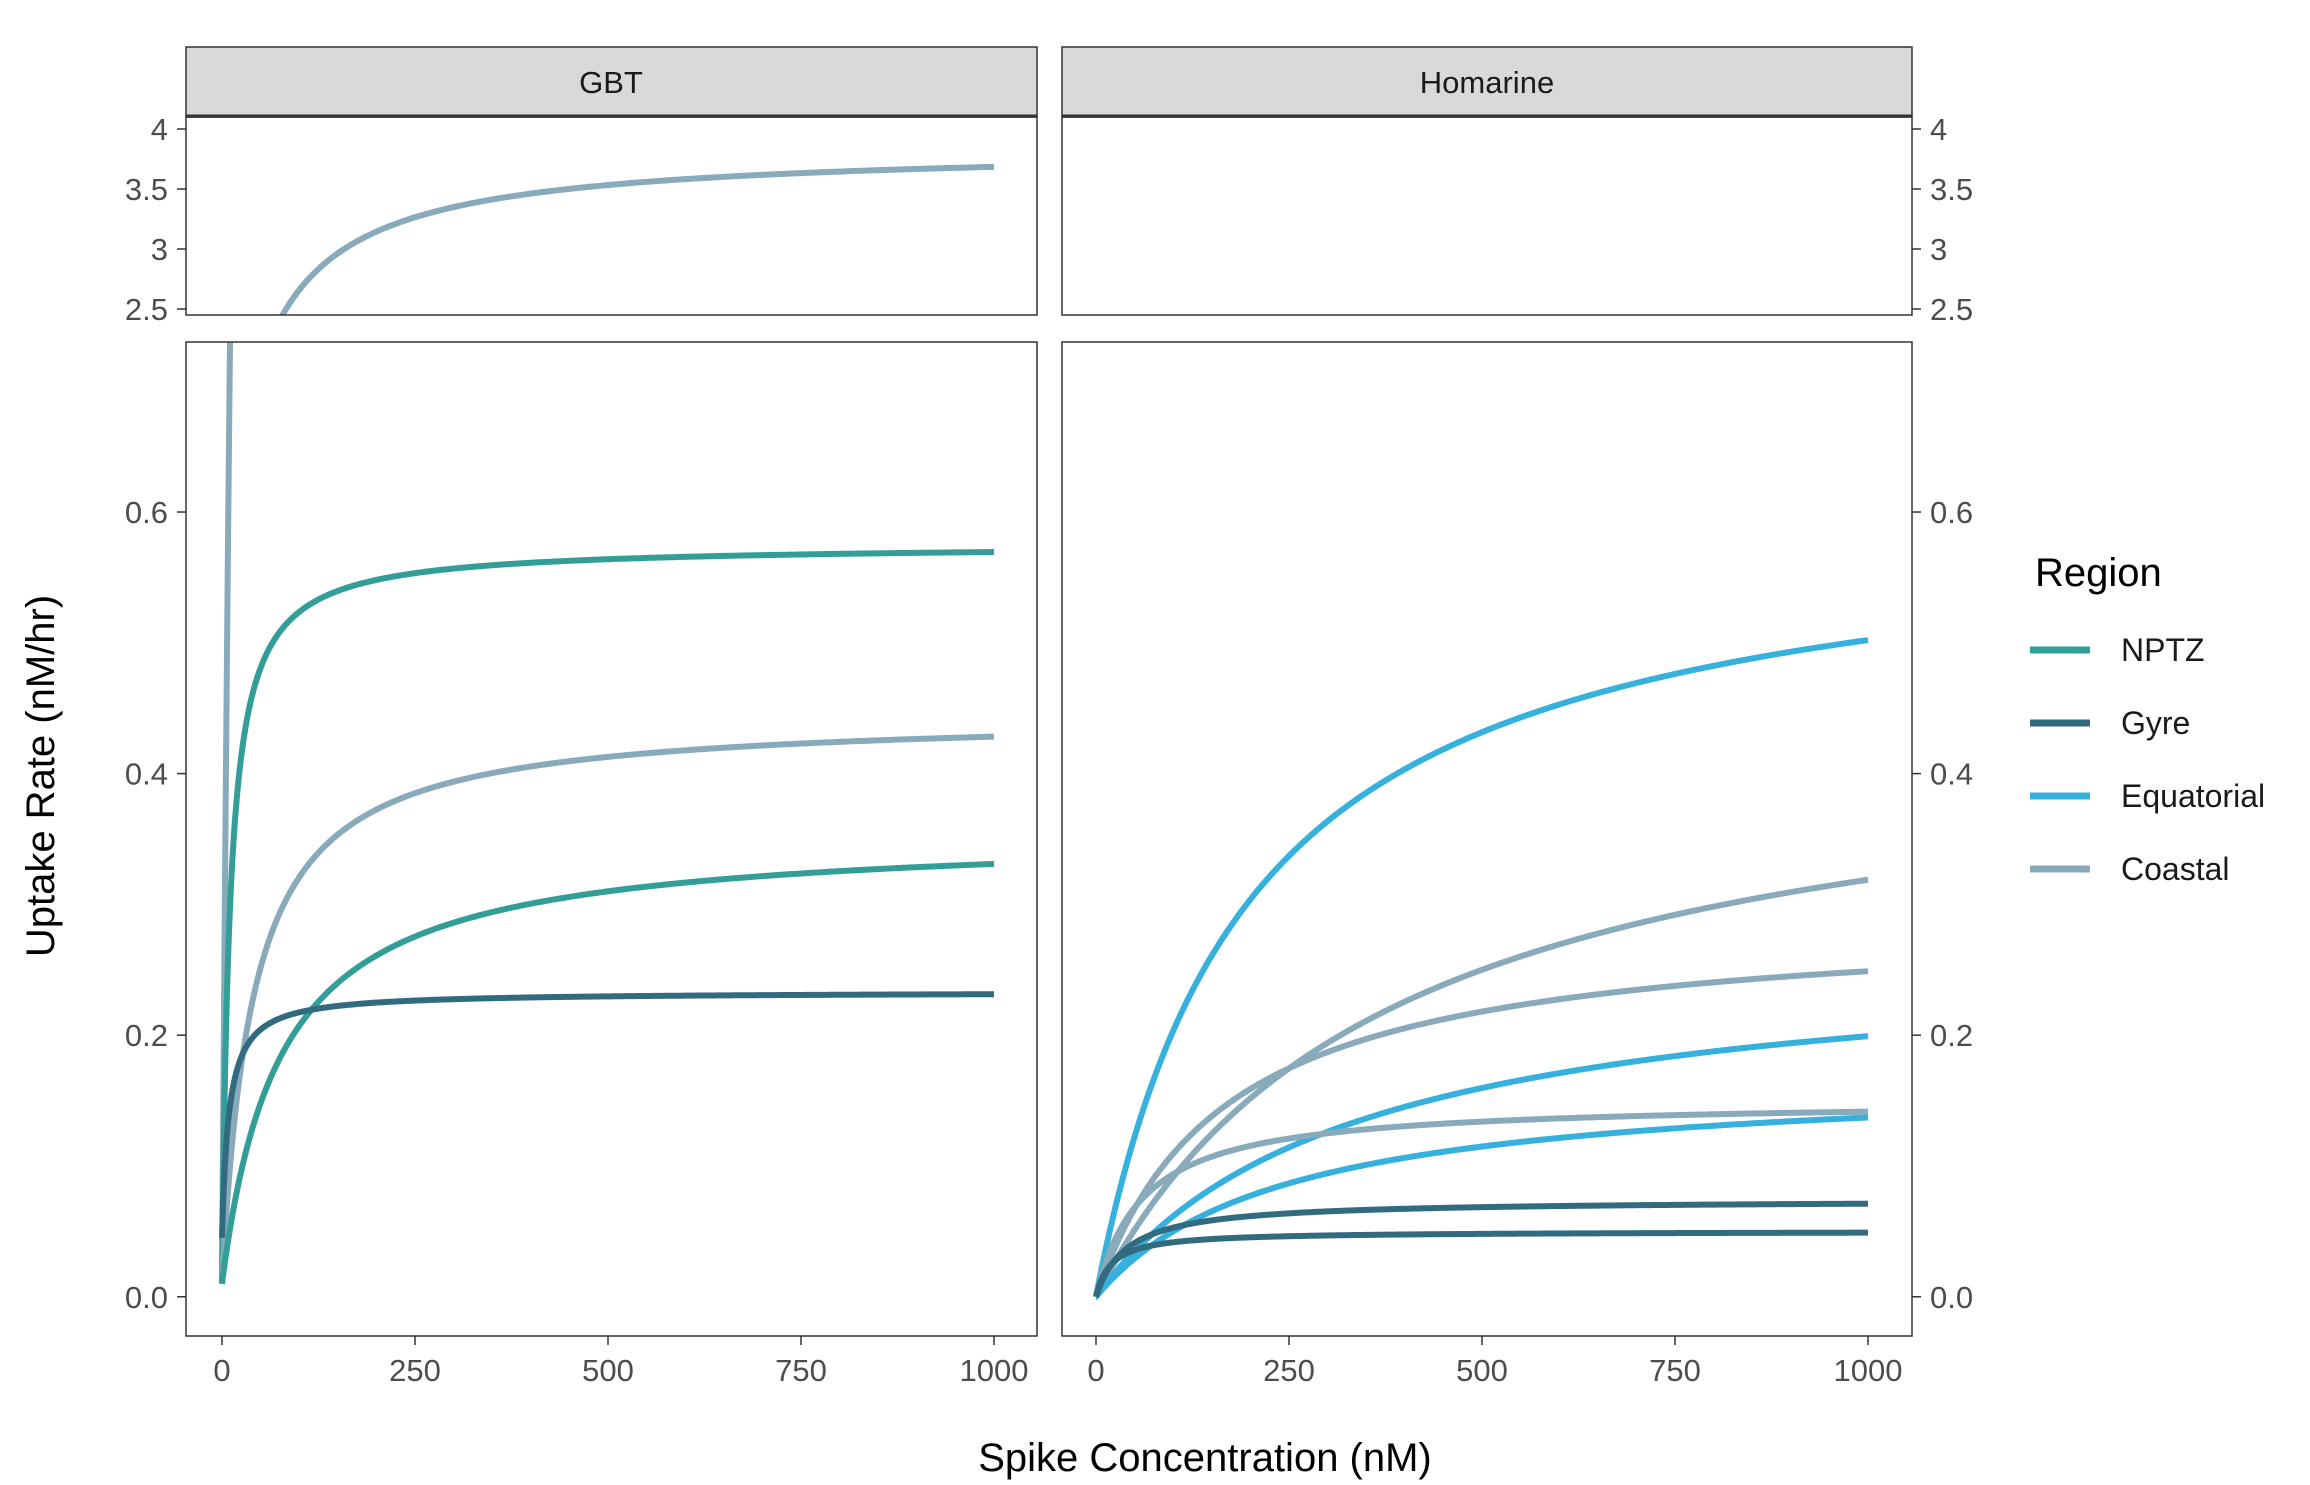  I want to click on gbt-upper-panel, so click(611, 216).